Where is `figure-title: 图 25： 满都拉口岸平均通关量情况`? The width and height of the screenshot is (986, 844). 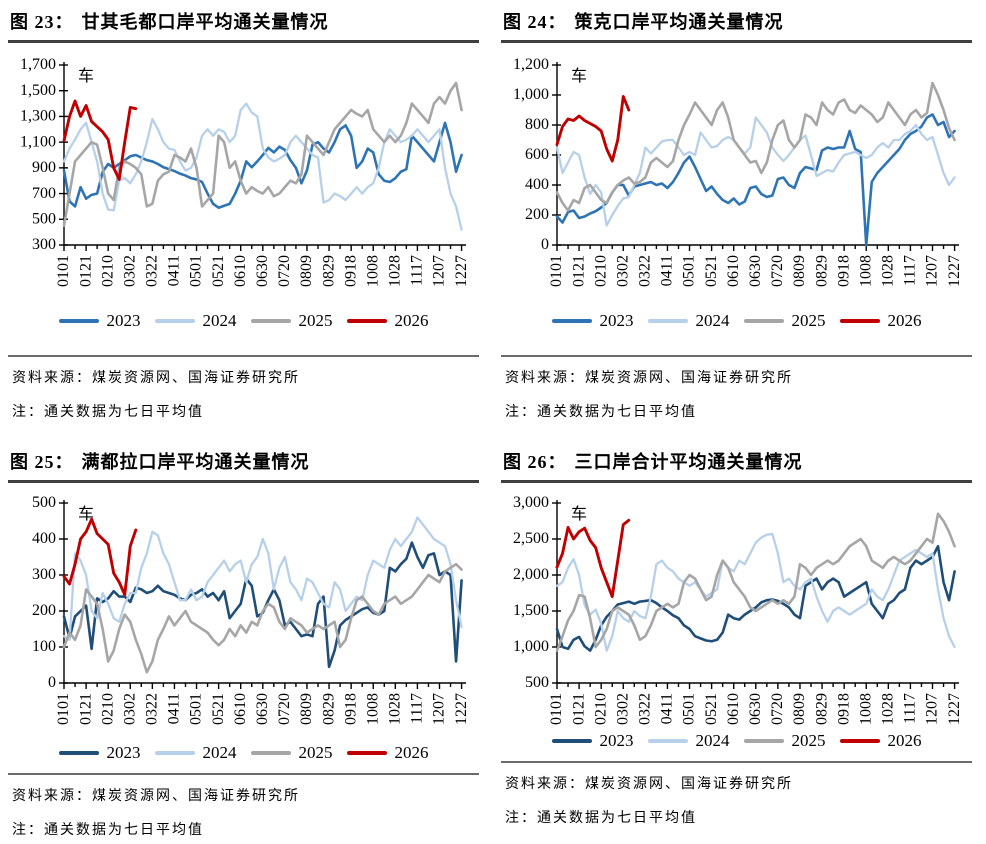
figure-title: 图 25： 满都拉口岸平均通关量情况 is located at coordinates (243, 464).